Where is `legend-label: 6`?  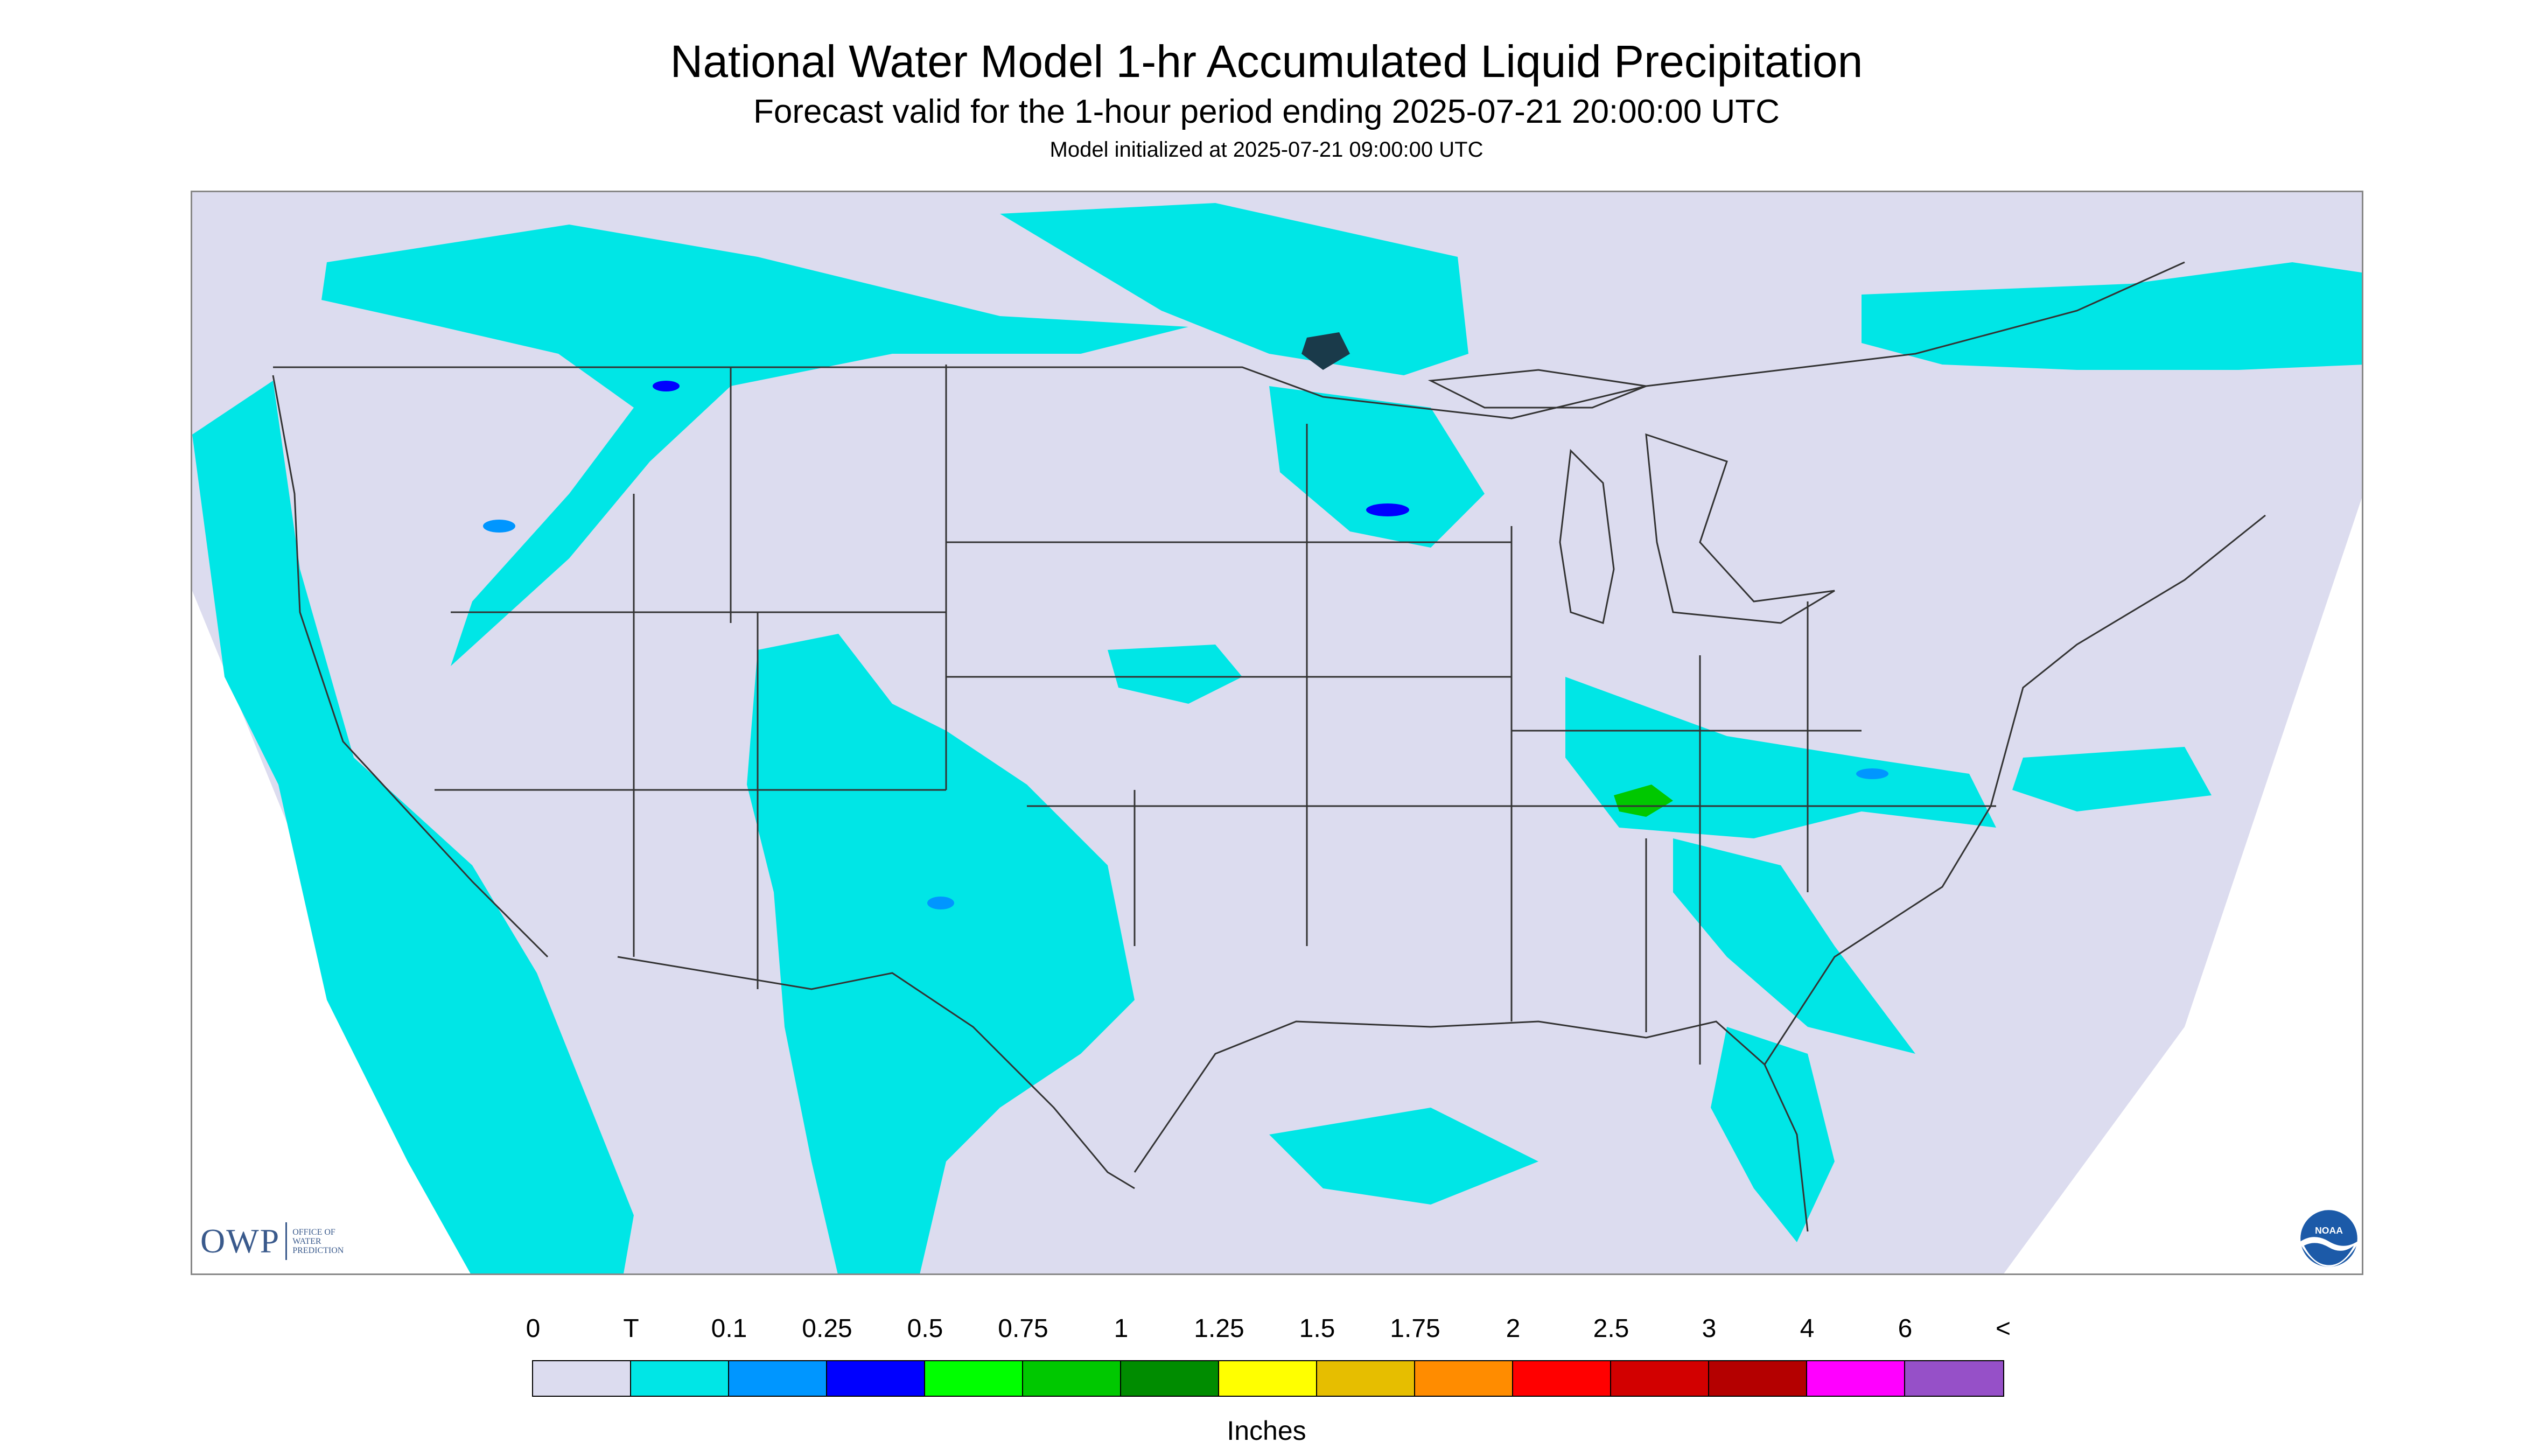
legend-label: 6 is located at coordinates (1906, 1328).